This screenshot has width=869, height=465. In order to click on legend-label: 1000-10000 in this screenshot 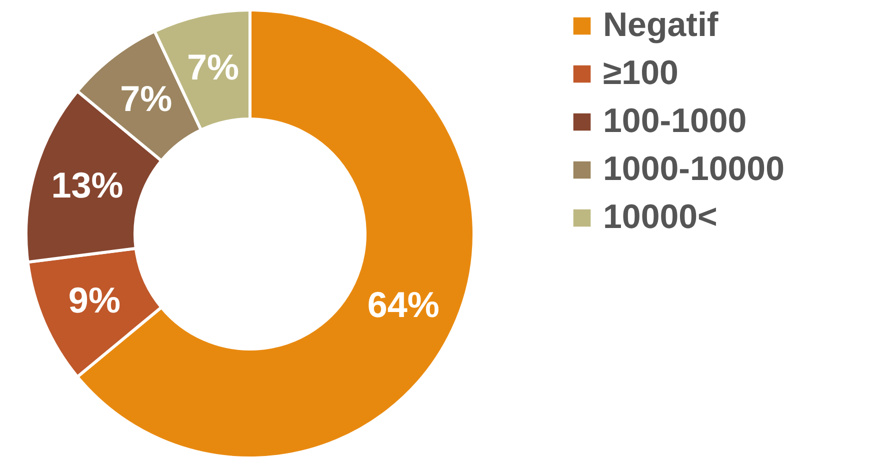, I will do `click(694, 169)`.